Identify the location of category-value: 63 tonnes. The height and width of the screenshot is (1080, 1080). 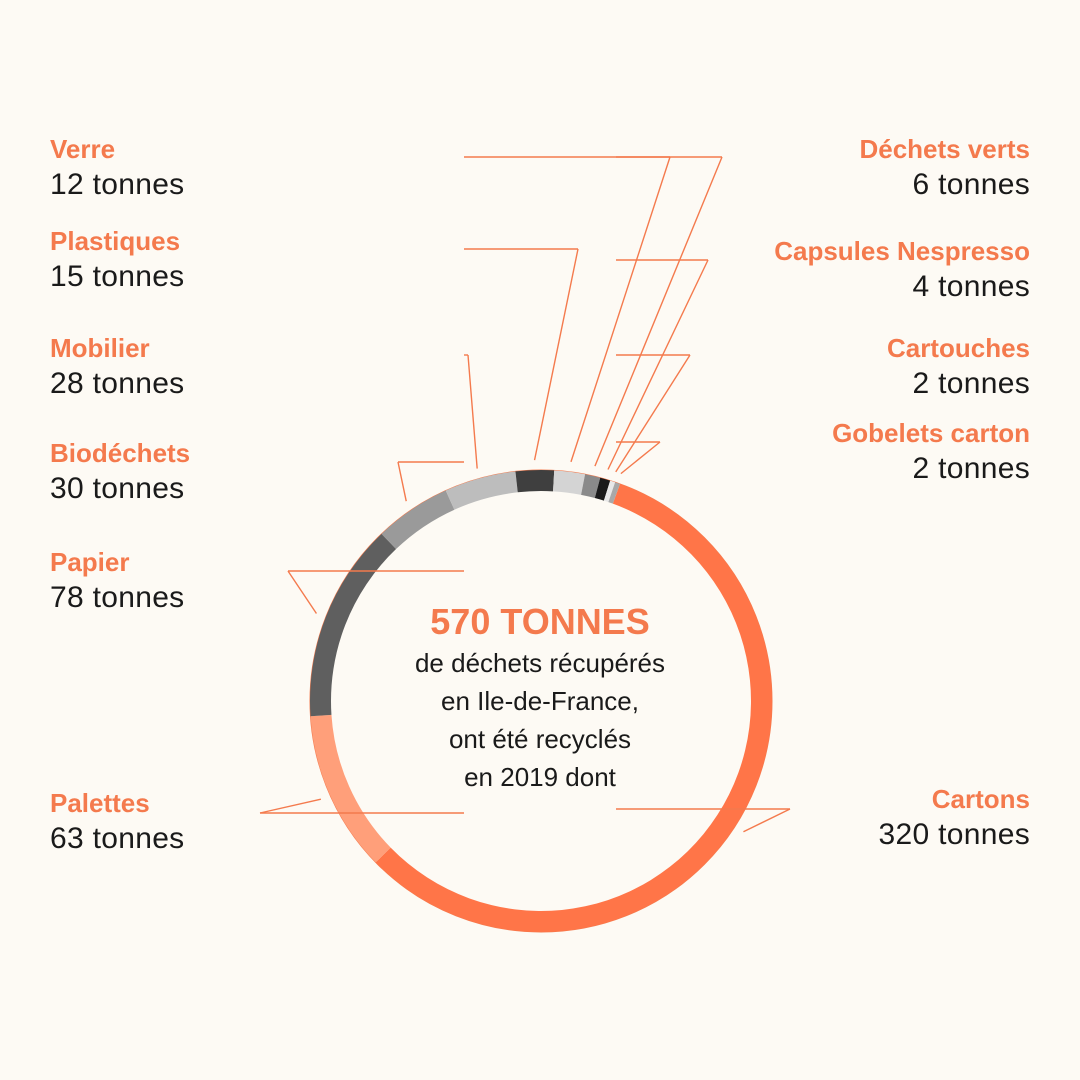
(117, 838).